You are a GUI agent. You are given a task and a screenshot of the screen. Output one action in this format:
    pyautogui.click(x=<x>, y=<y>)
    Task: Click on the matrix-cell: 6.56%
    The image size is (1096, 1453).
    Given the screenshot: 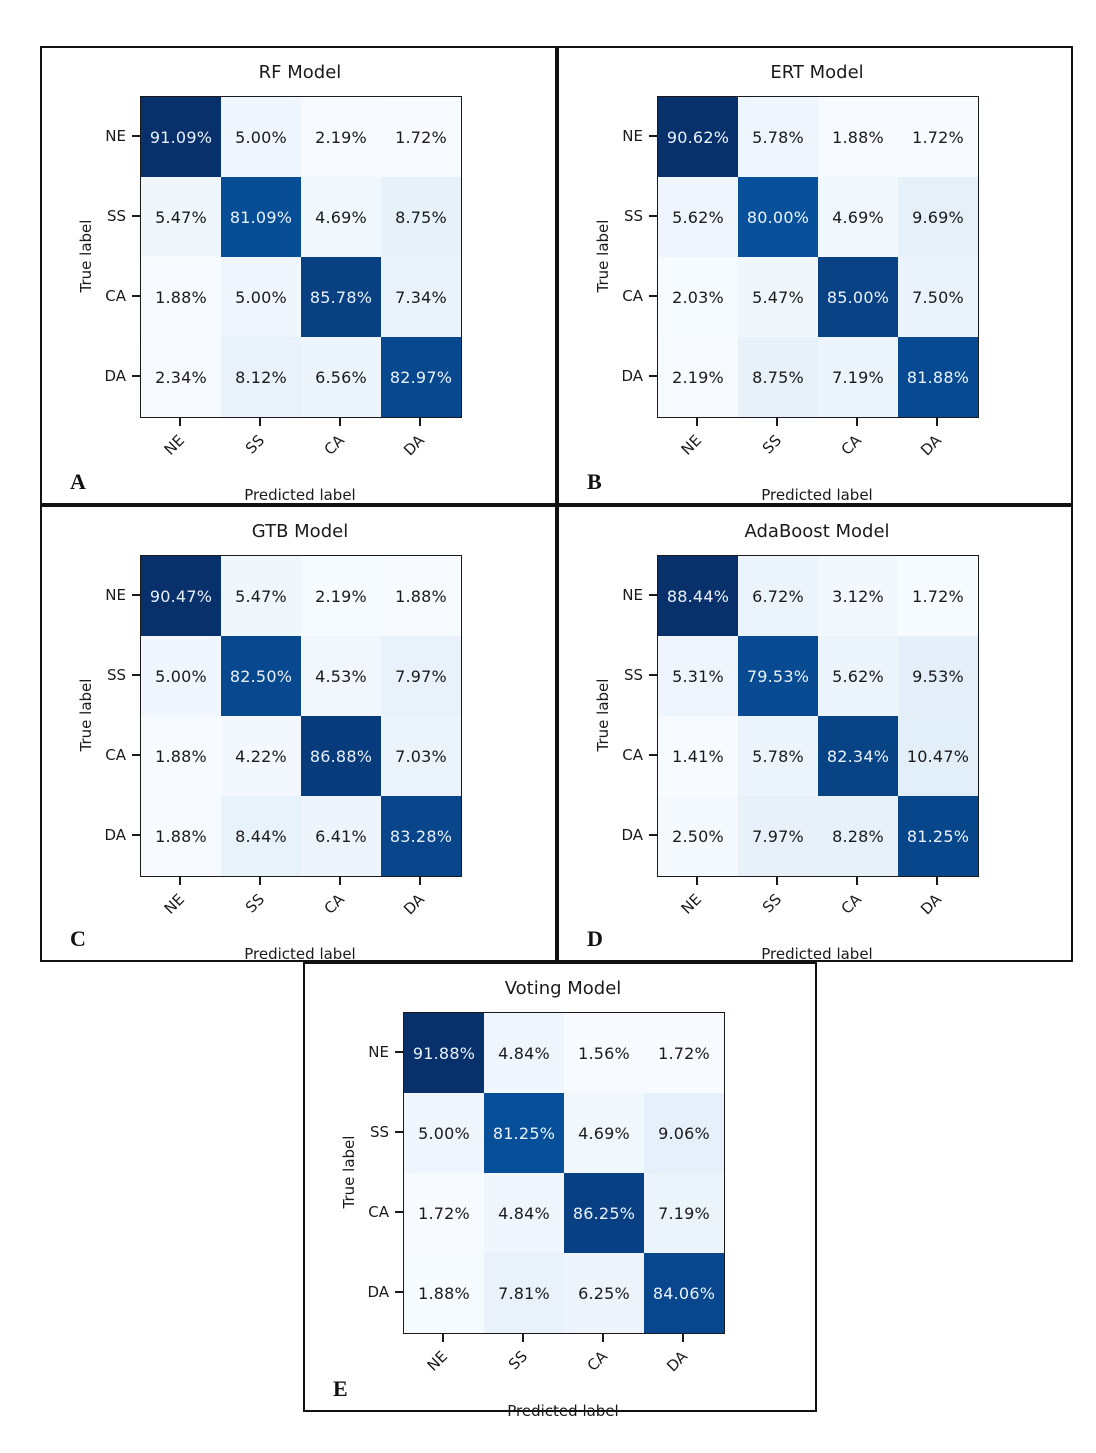 What is the action you would take?
    pyautogui.click(x=341, y=377)
    